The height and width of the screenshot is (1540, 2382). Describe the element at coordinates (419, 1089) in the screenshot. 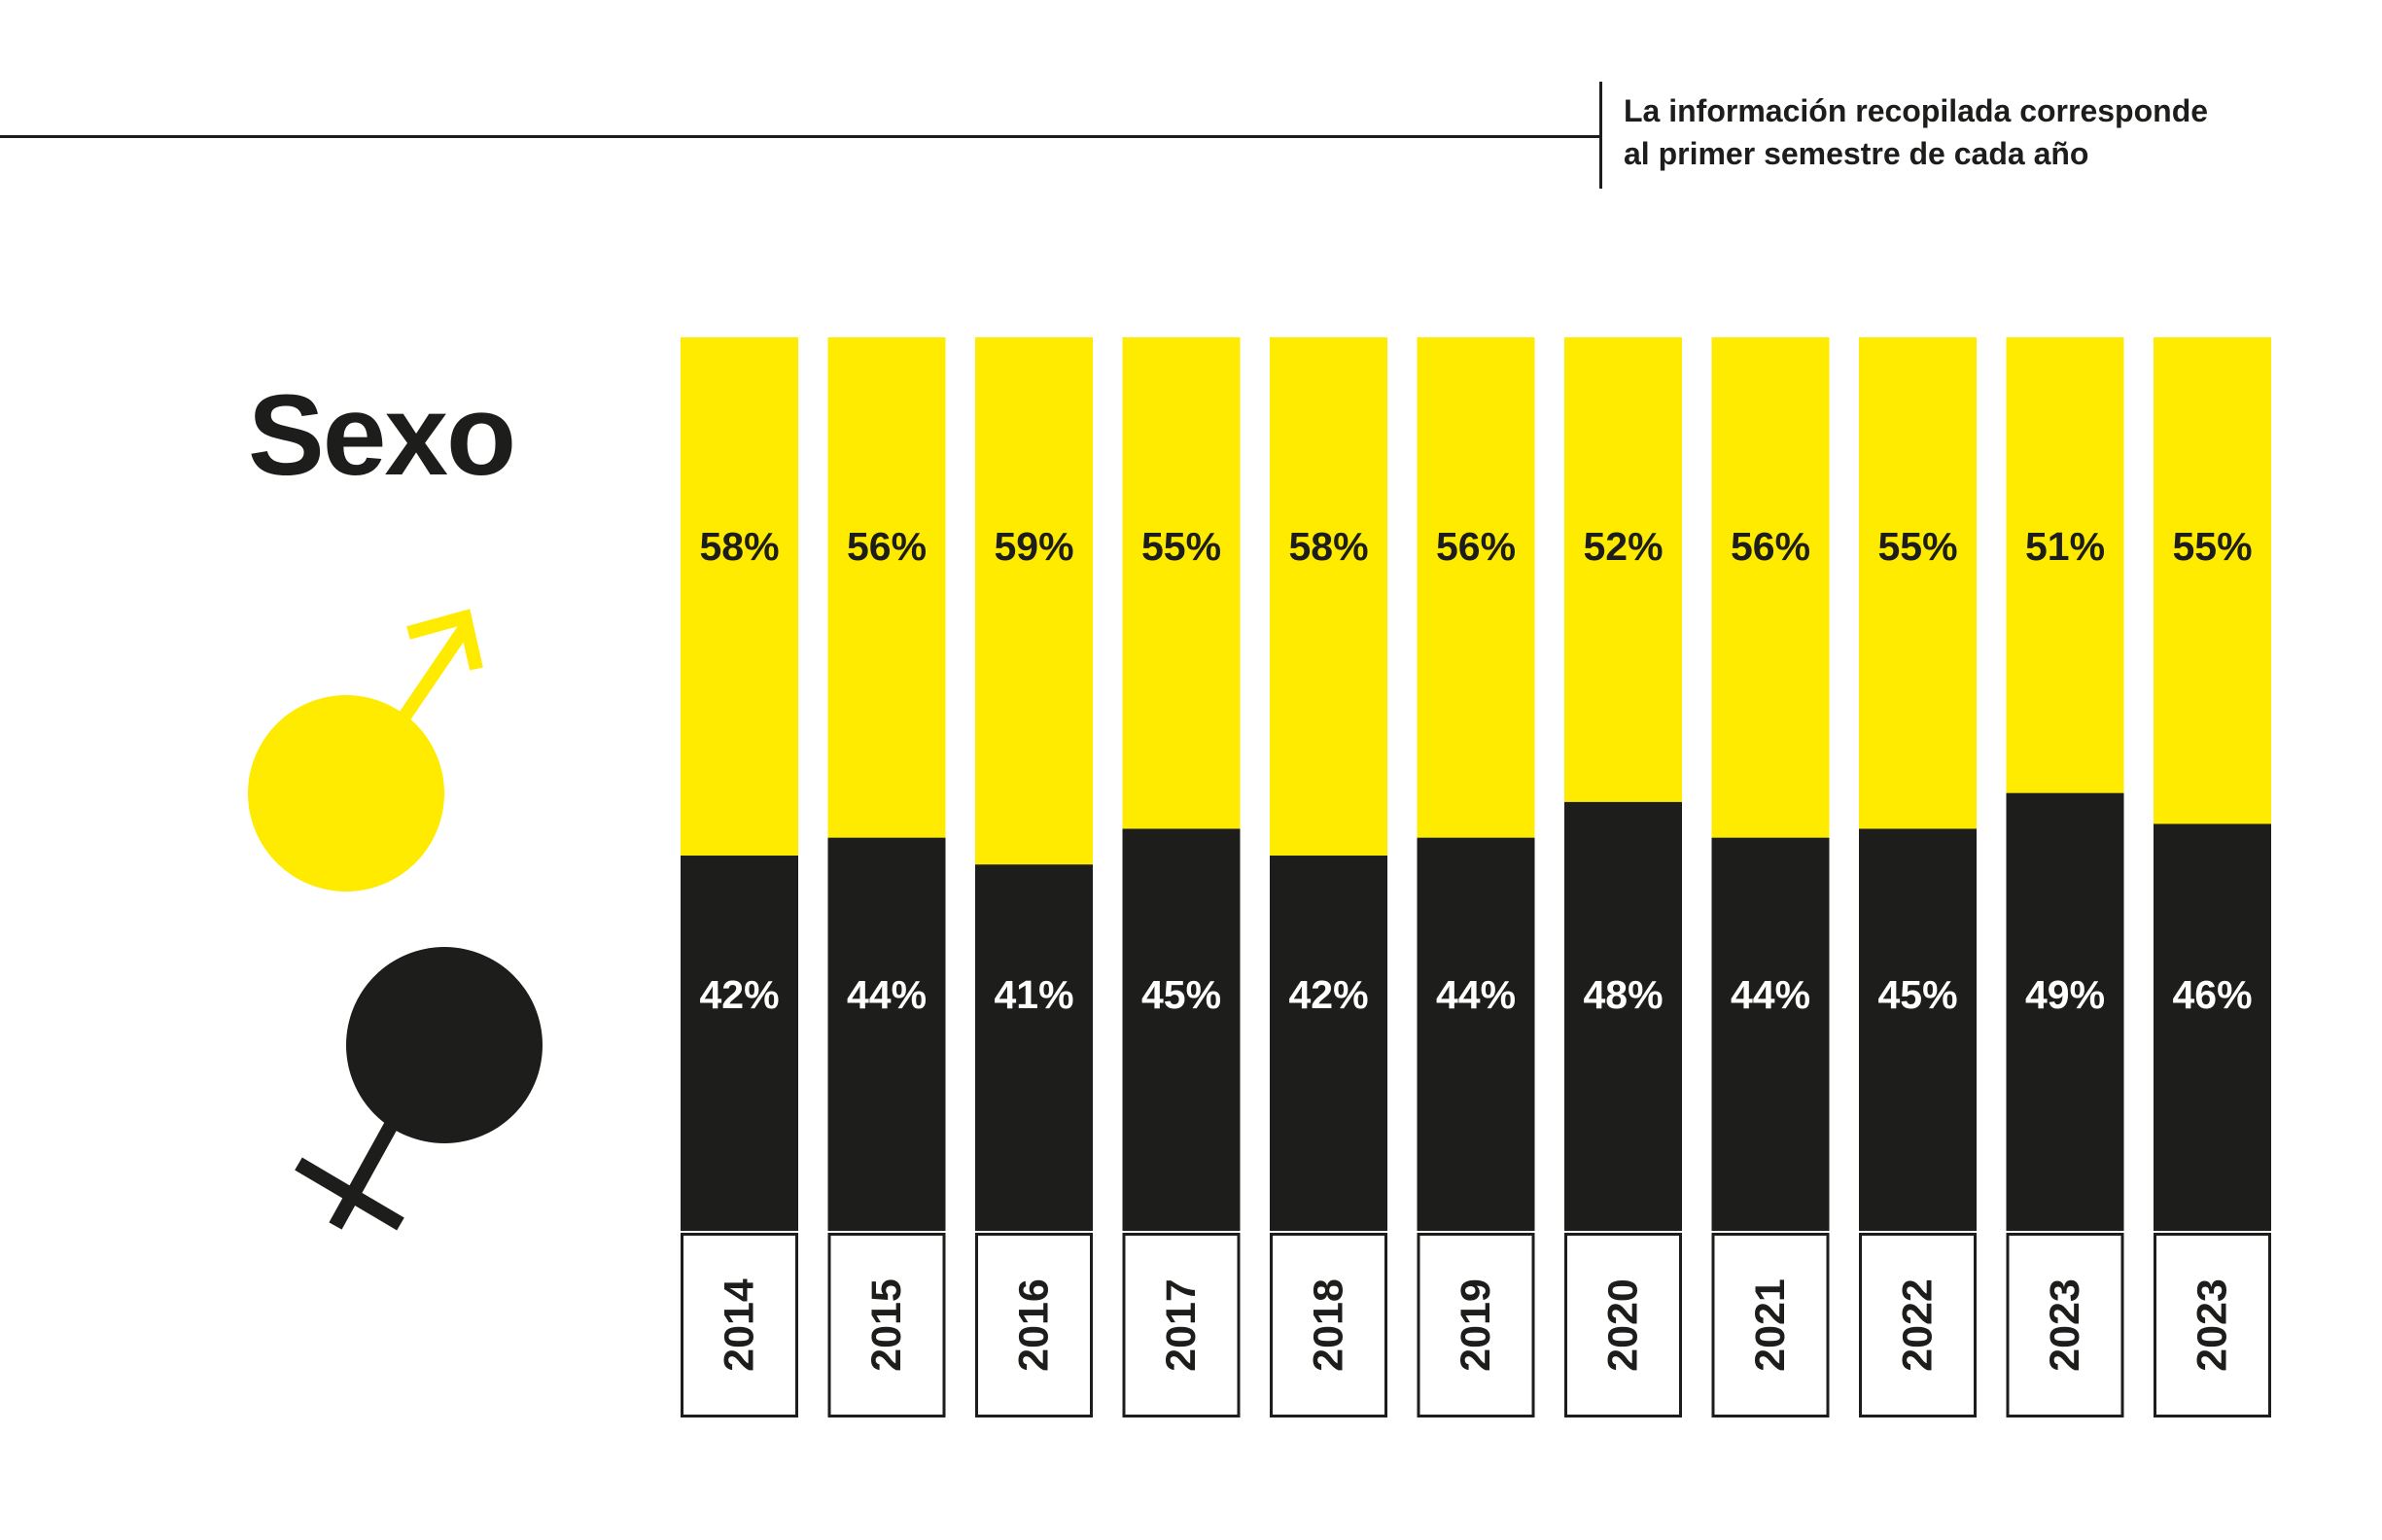

I see `female-symbol-icon` at that location.